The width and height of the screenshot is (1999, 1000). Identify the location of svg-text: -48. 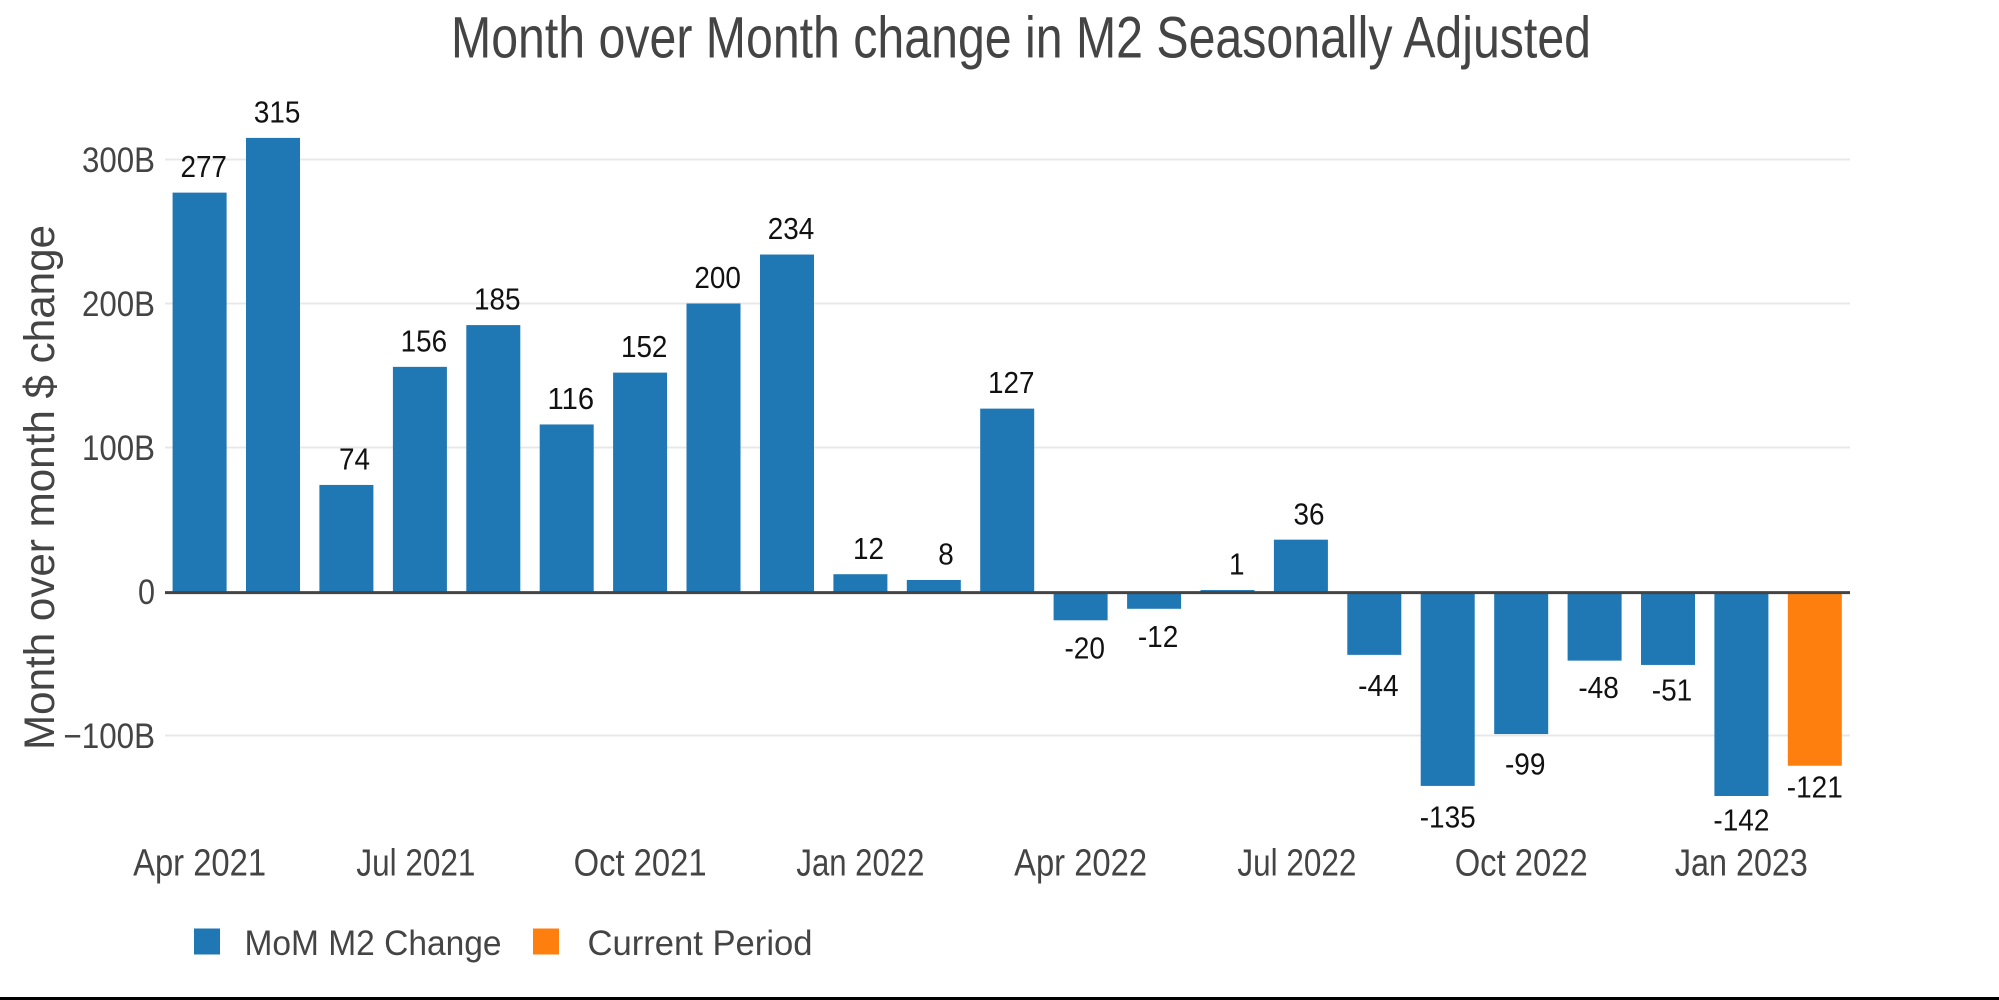
(1598, 688).